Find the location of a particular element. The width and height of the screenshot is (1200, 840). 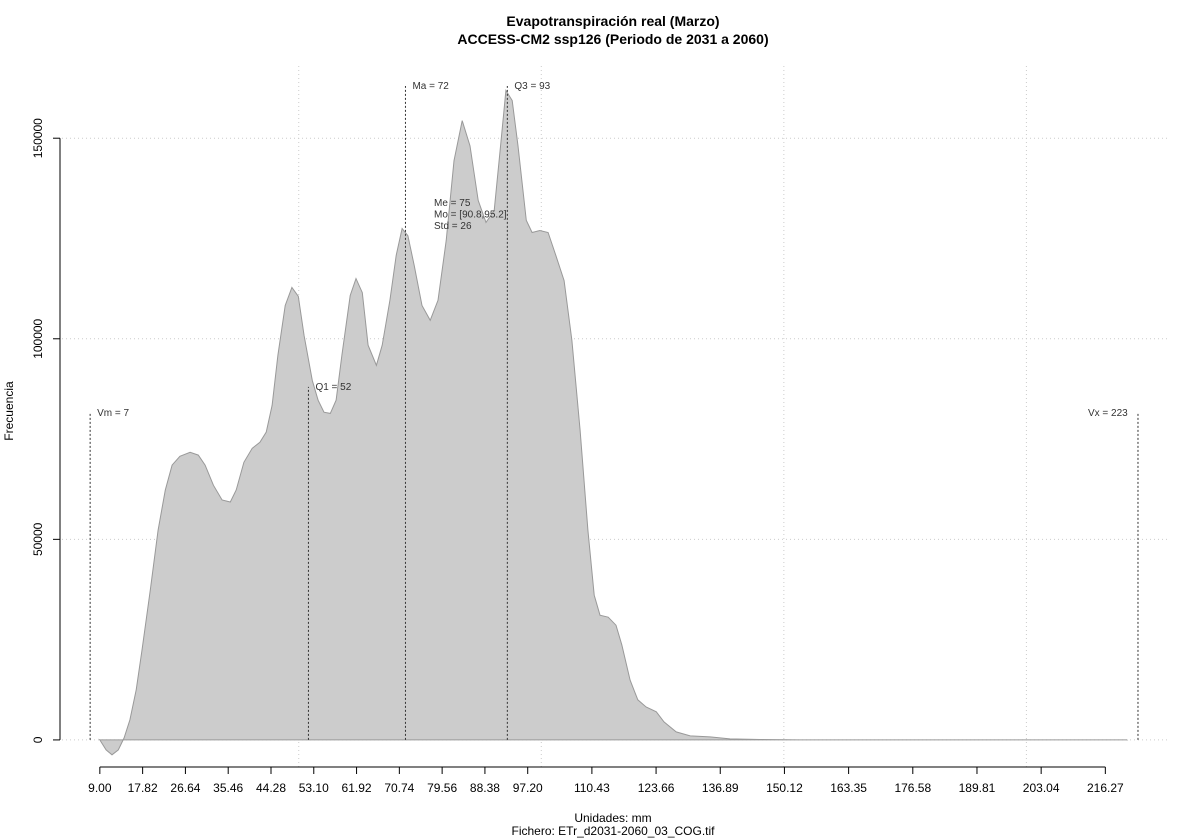

x-tick-label: 26.64 is located at coordinates (185, 788).